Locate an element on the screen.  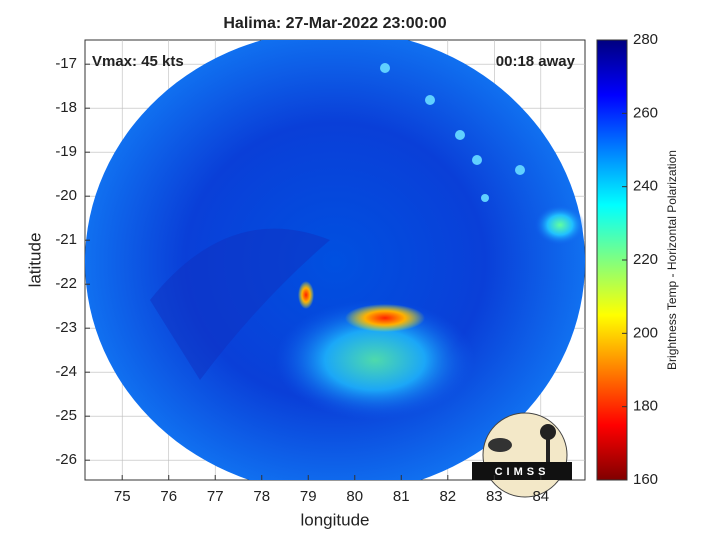
y-tick-label: -26 is located at coordinates (66, 459).